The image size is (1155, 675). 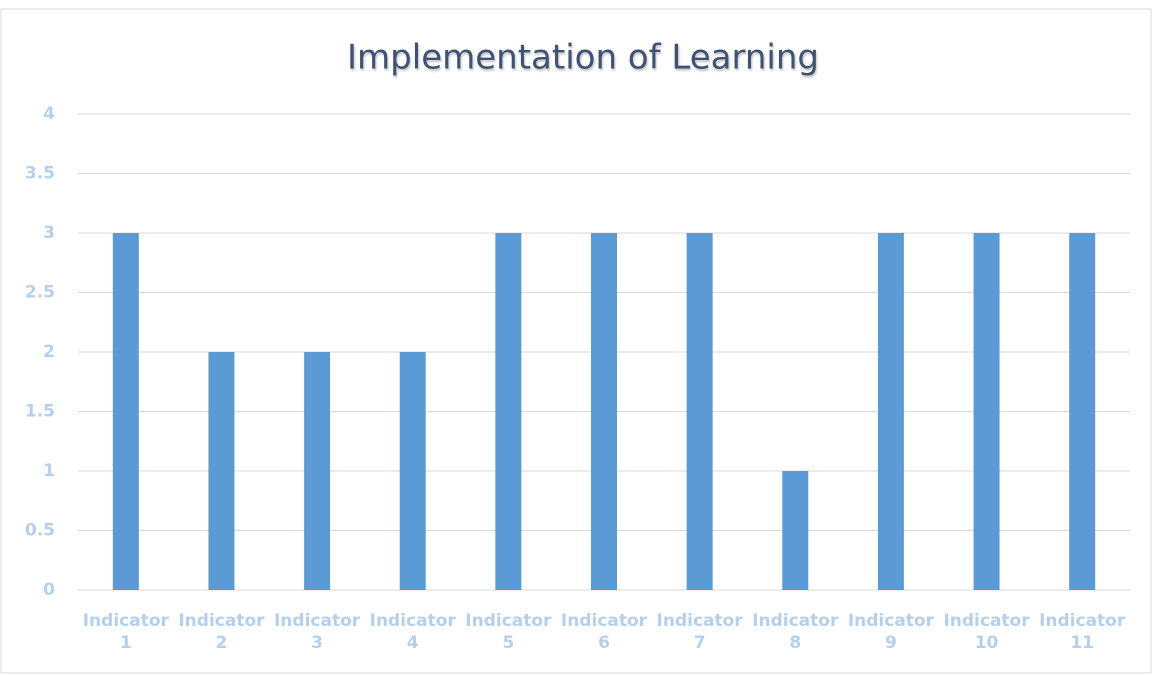 What do you see at coordinates (508, 632) in the screenshot?
I see `x-tick-label: Indicator 5` at bounding box center [508, 632].